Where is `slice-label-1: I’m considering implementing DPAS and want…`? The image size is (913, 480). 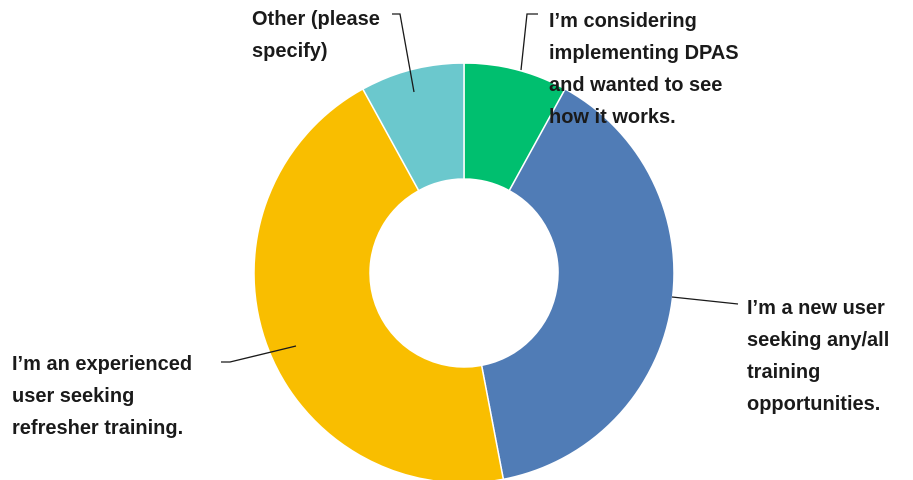 slice-label-1: I’m considering implementing DPAS and want… is located at coordinates (644, 69).